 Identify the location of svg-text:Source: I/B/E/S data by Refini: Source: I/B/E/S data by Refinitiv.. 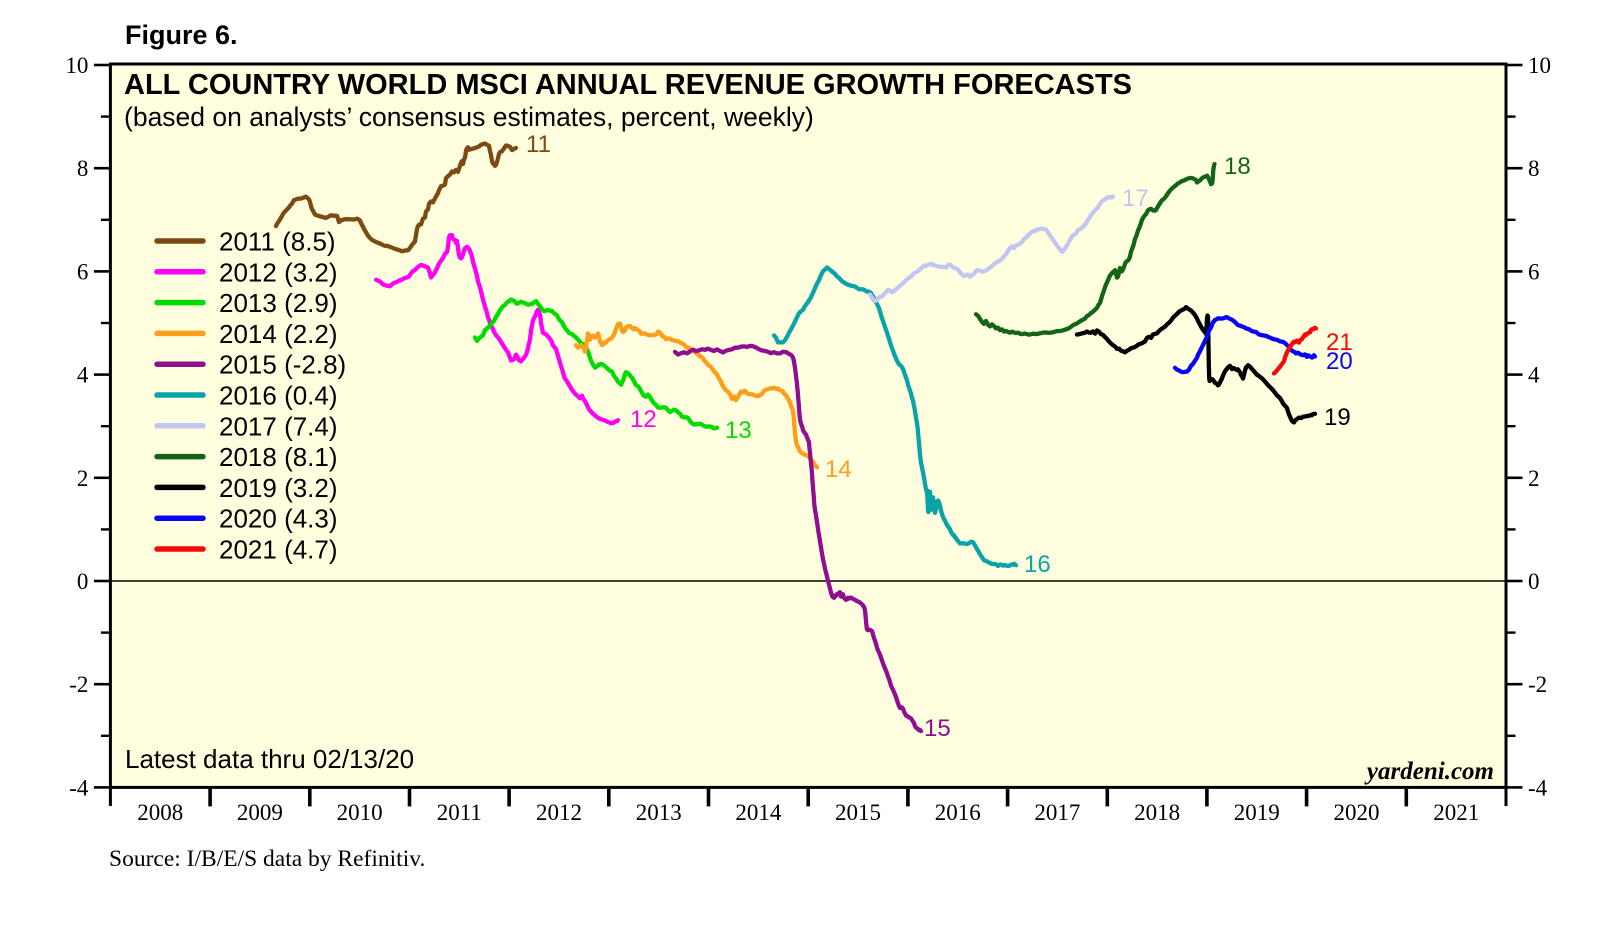
(267, 859).